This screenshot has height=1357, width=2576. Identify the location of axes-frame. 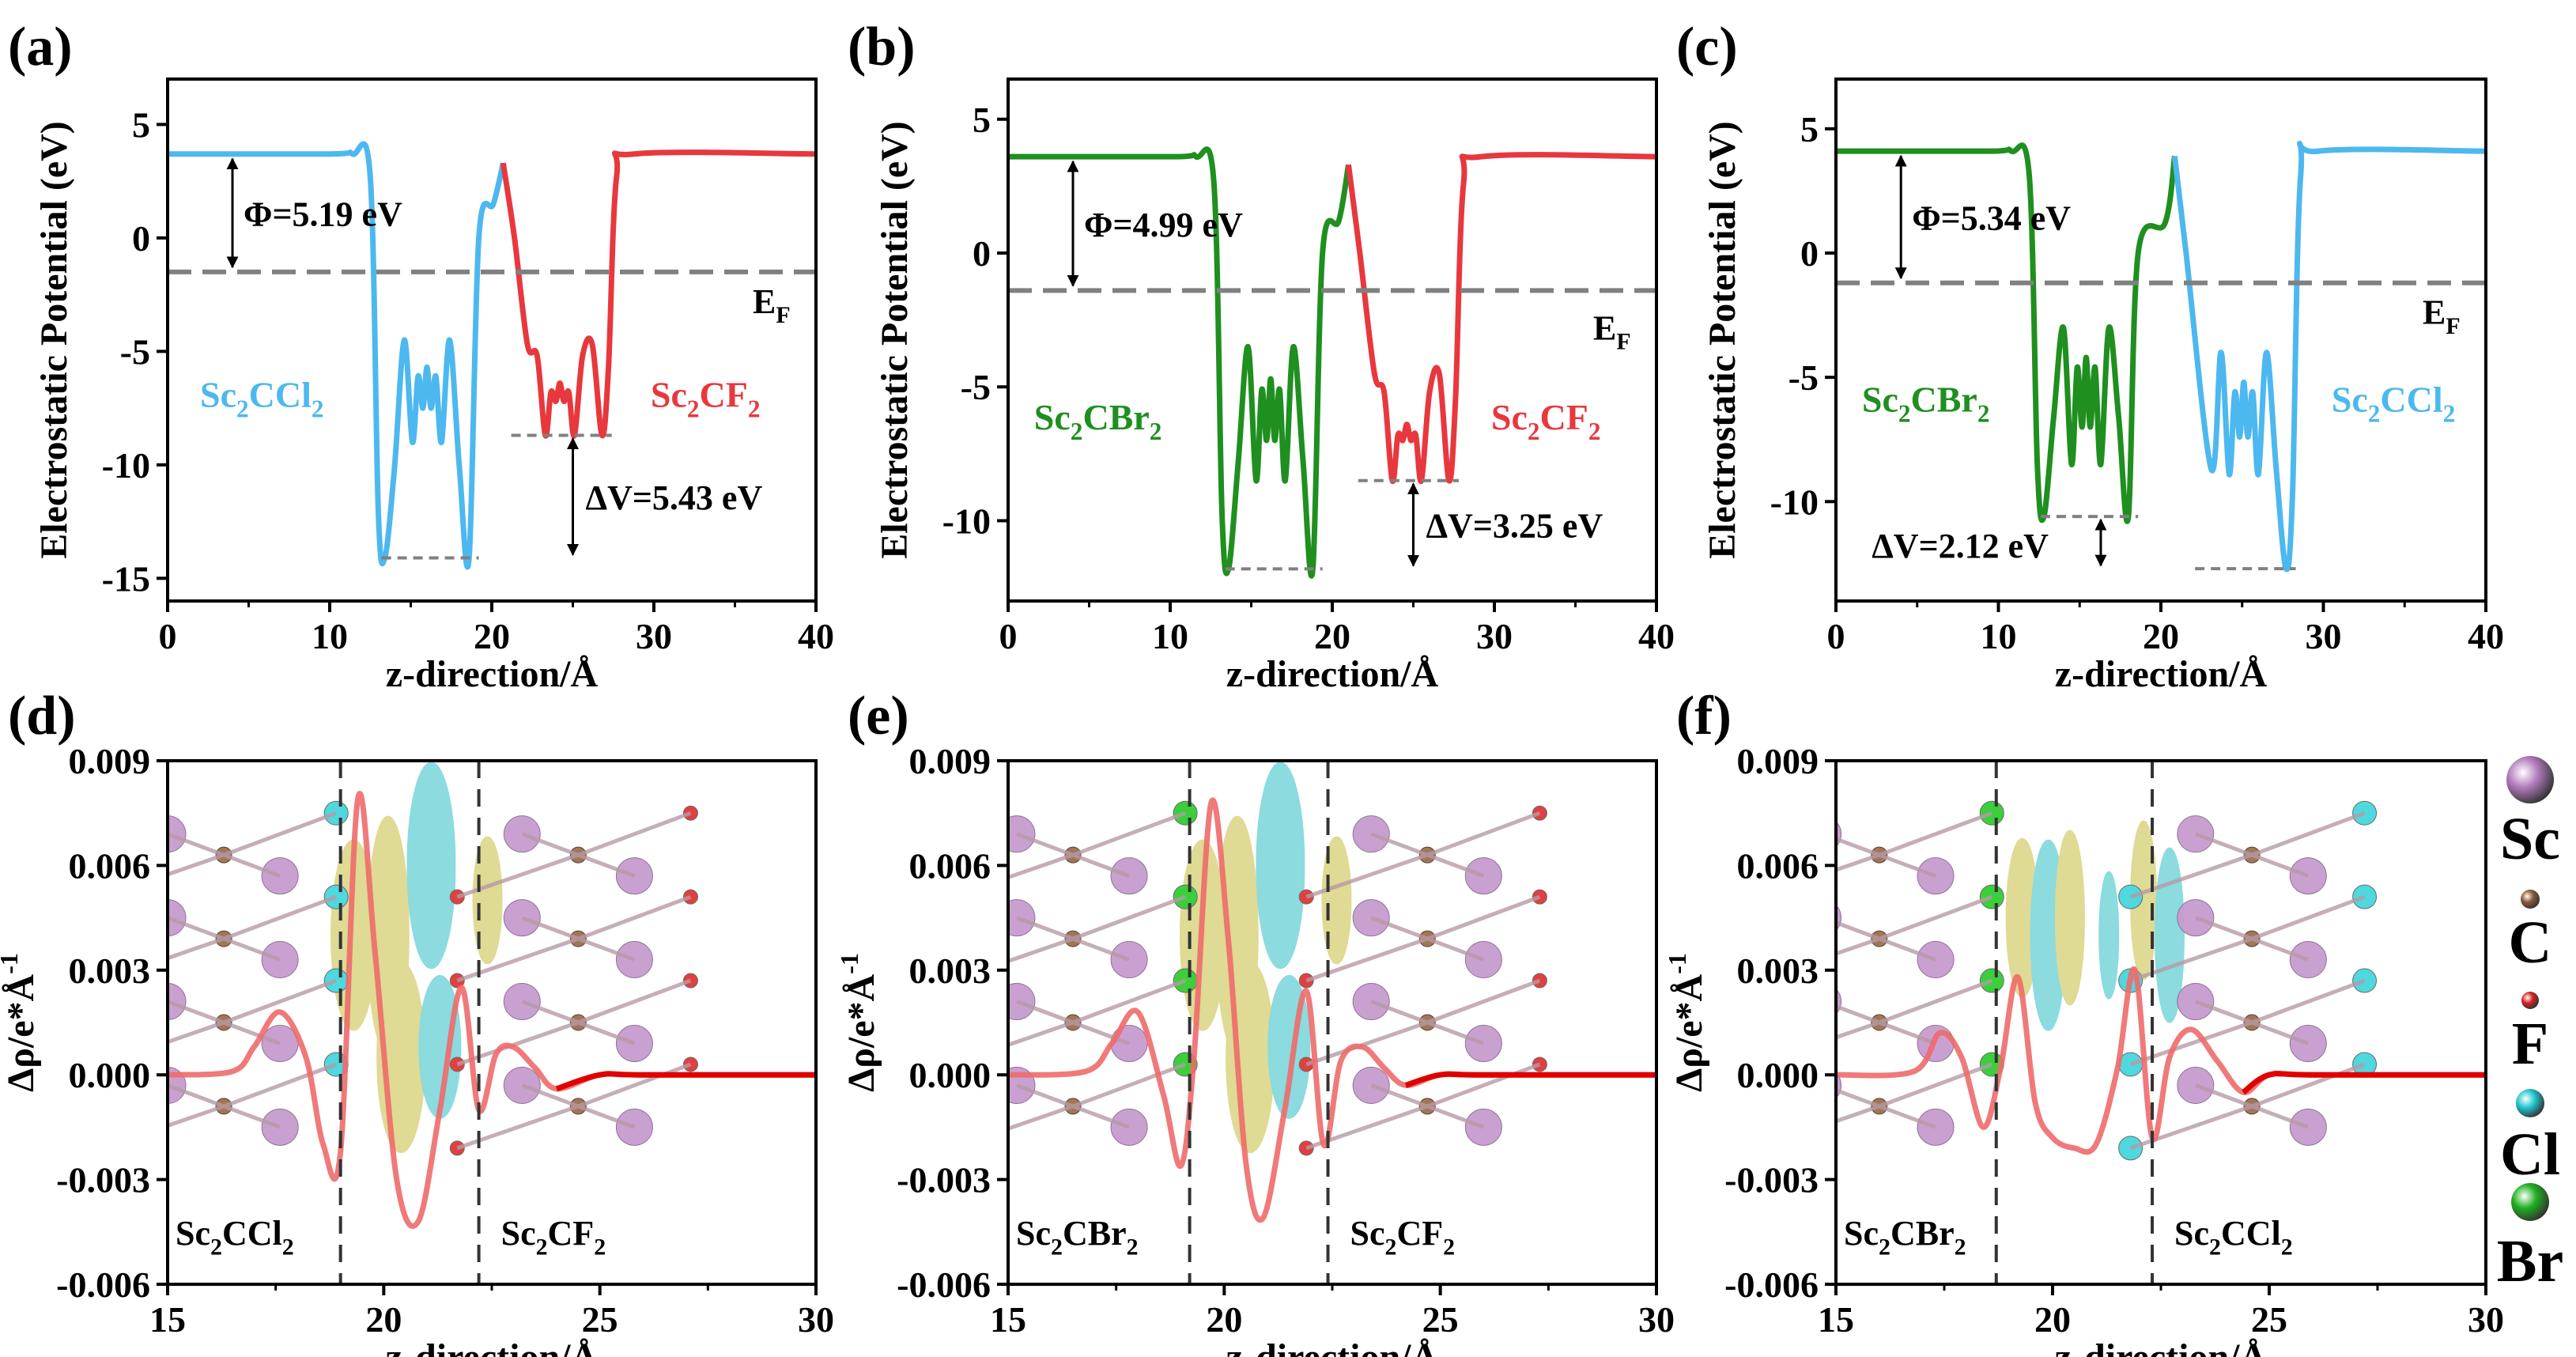
(492, 340).